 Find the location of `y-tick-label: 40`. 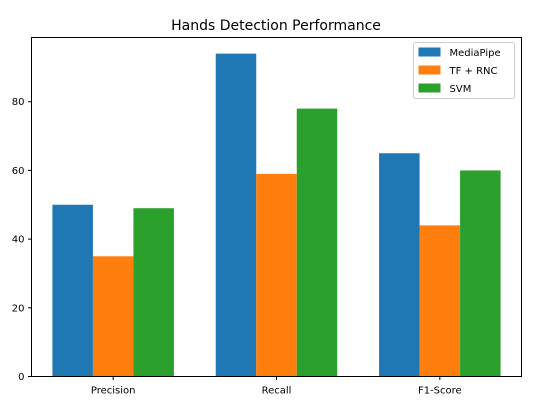

y-tick-label: 40 is located at coordinates (18, 240).